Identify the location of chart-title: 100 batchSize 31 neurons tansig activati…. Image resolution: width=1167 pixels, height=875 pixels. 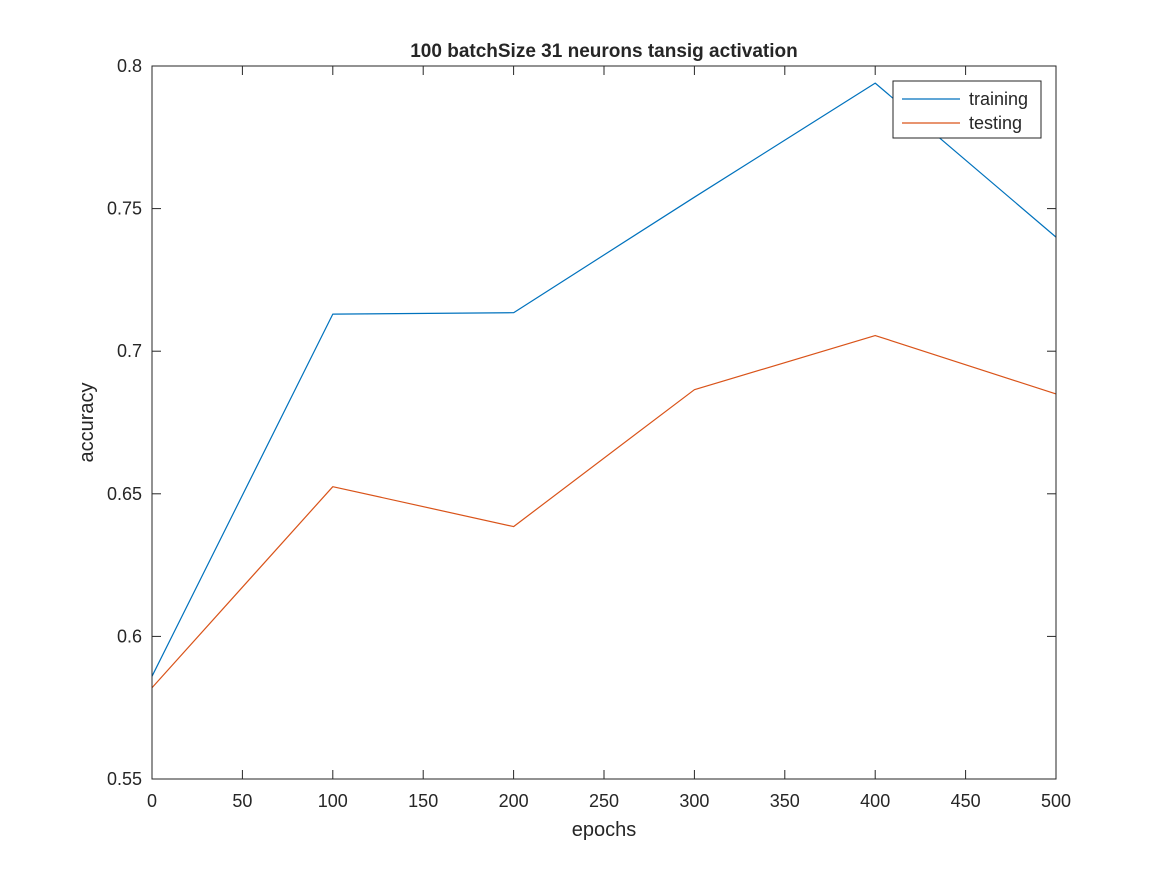
(604, 51).